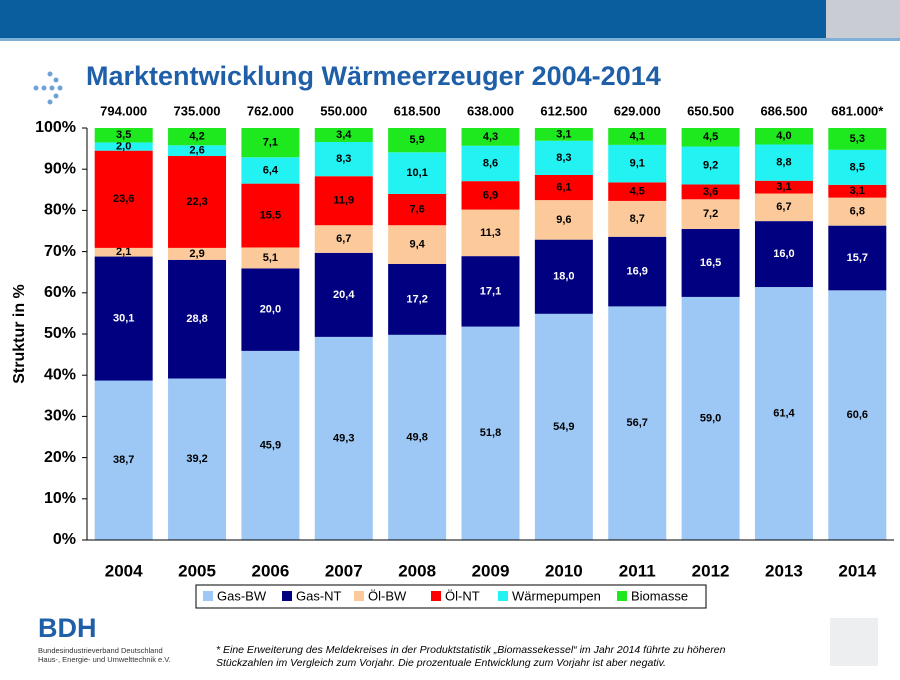  I want to click on total-label: 638.000, so click(490, 110).